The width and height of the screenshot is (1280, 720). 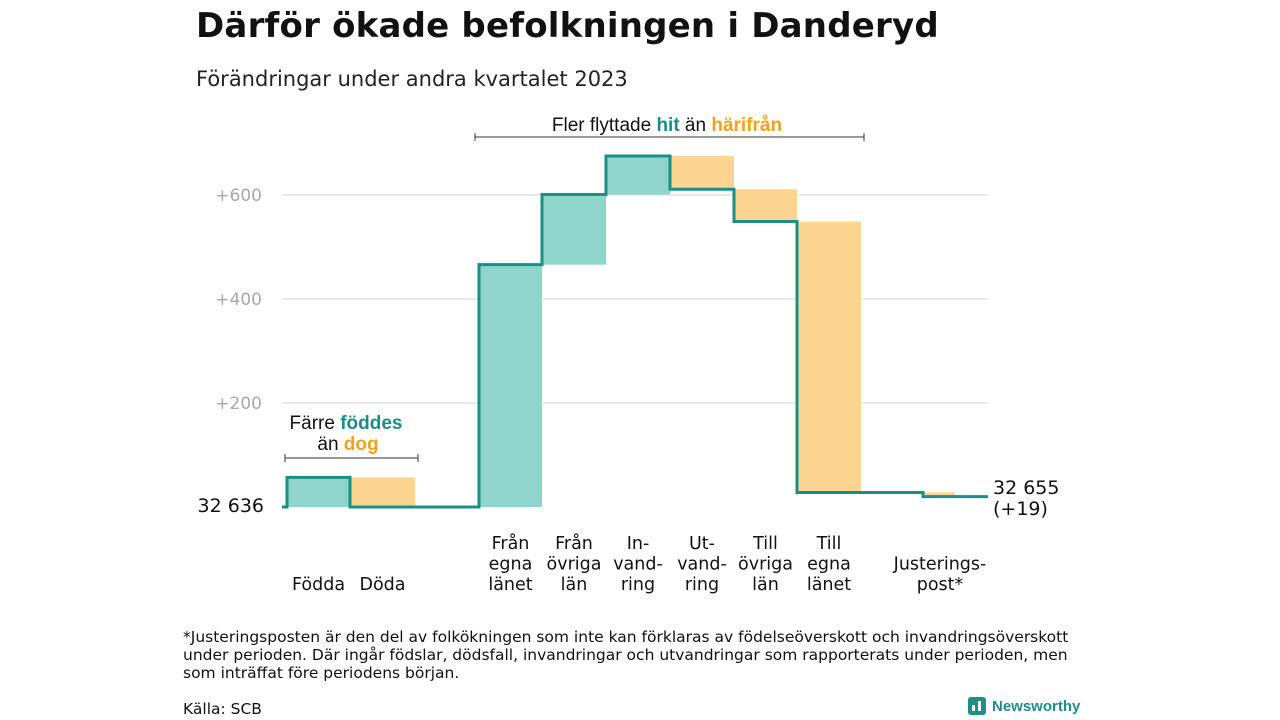 I want to click on newsworthy-logo: Newsworthy, so click(x=1024, y=706).